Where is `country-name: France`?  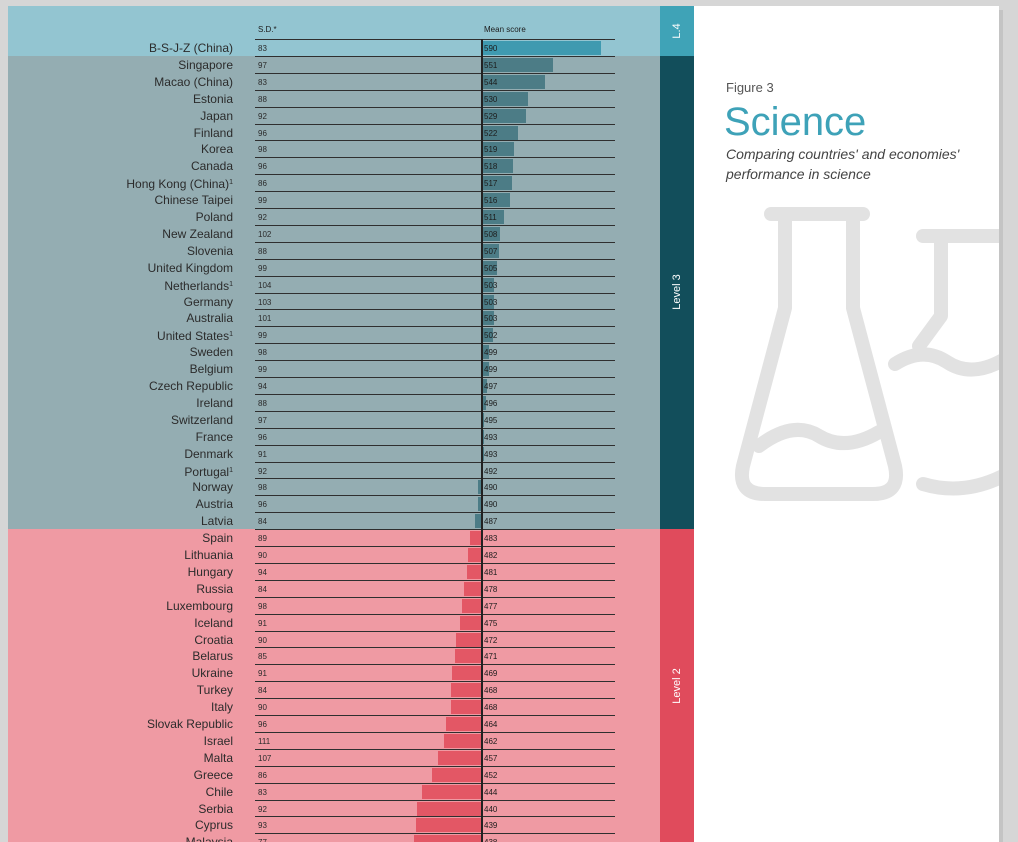
country-name: France is located at coordinates (214, 436).